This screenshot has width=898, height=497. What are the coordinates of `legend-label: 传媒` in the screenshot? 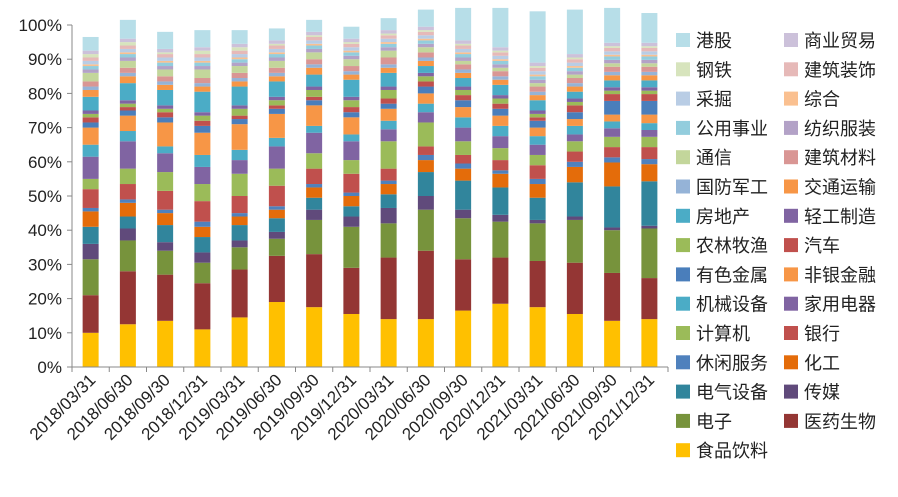 It's located at (822, 393).